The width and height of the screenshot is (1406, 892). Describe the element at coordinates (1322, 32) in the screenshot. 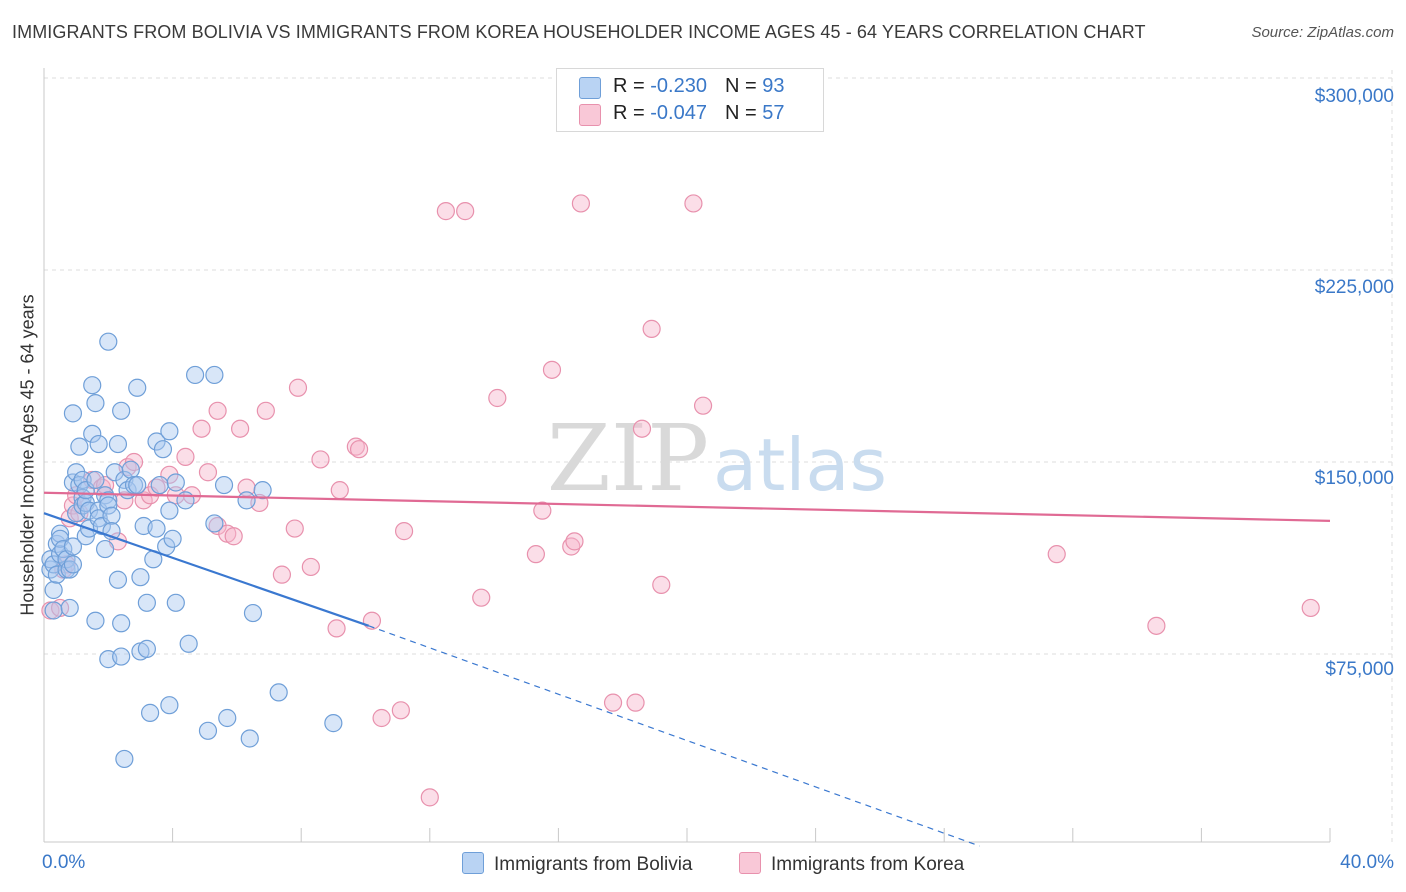

I see `source-credit: Source: ZipAtlas.com` at that location.